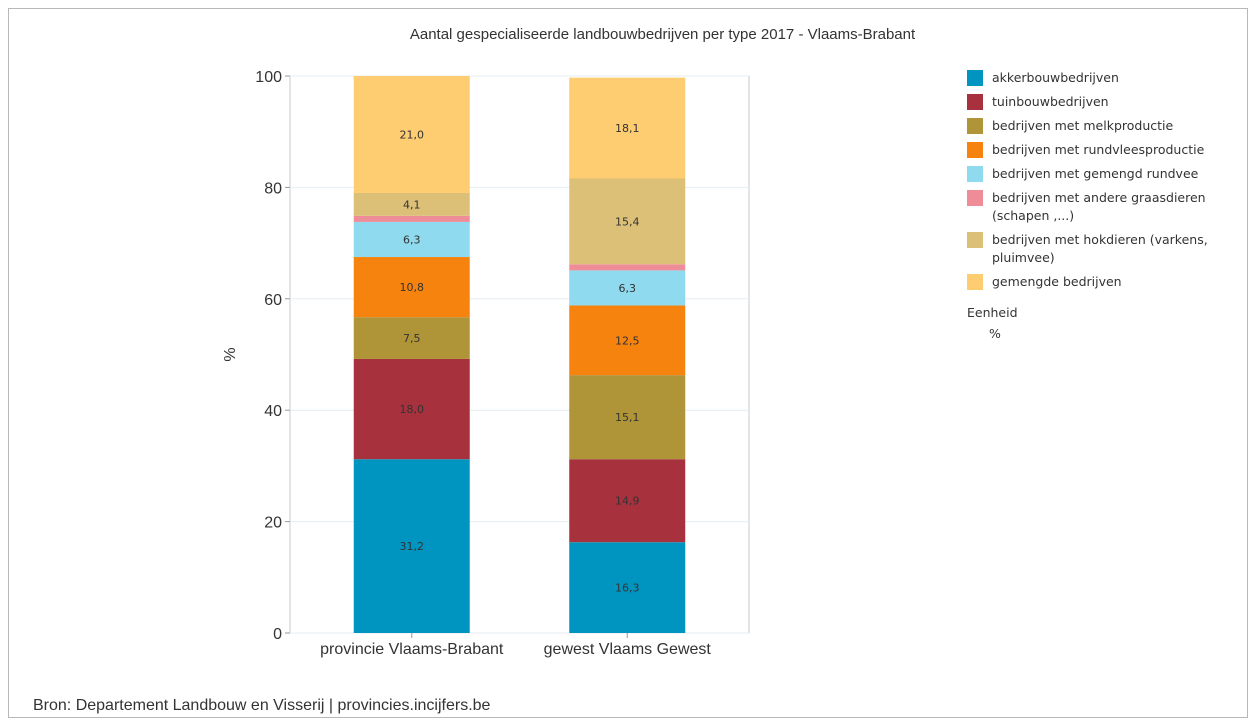 The image size is (1252, 722). I want to click on legend-item: akkerbouwbedrijven, so click(1109, 78).